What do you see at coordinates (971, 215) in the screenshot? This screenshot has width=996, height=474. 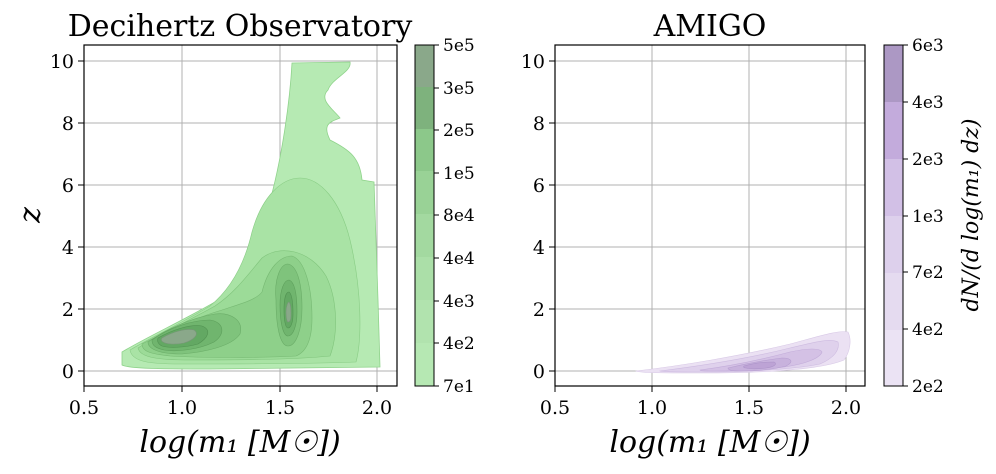 I see `right-colorbar-label: dN/(d log(m₁) dz)` at bounding box center [971, 215].